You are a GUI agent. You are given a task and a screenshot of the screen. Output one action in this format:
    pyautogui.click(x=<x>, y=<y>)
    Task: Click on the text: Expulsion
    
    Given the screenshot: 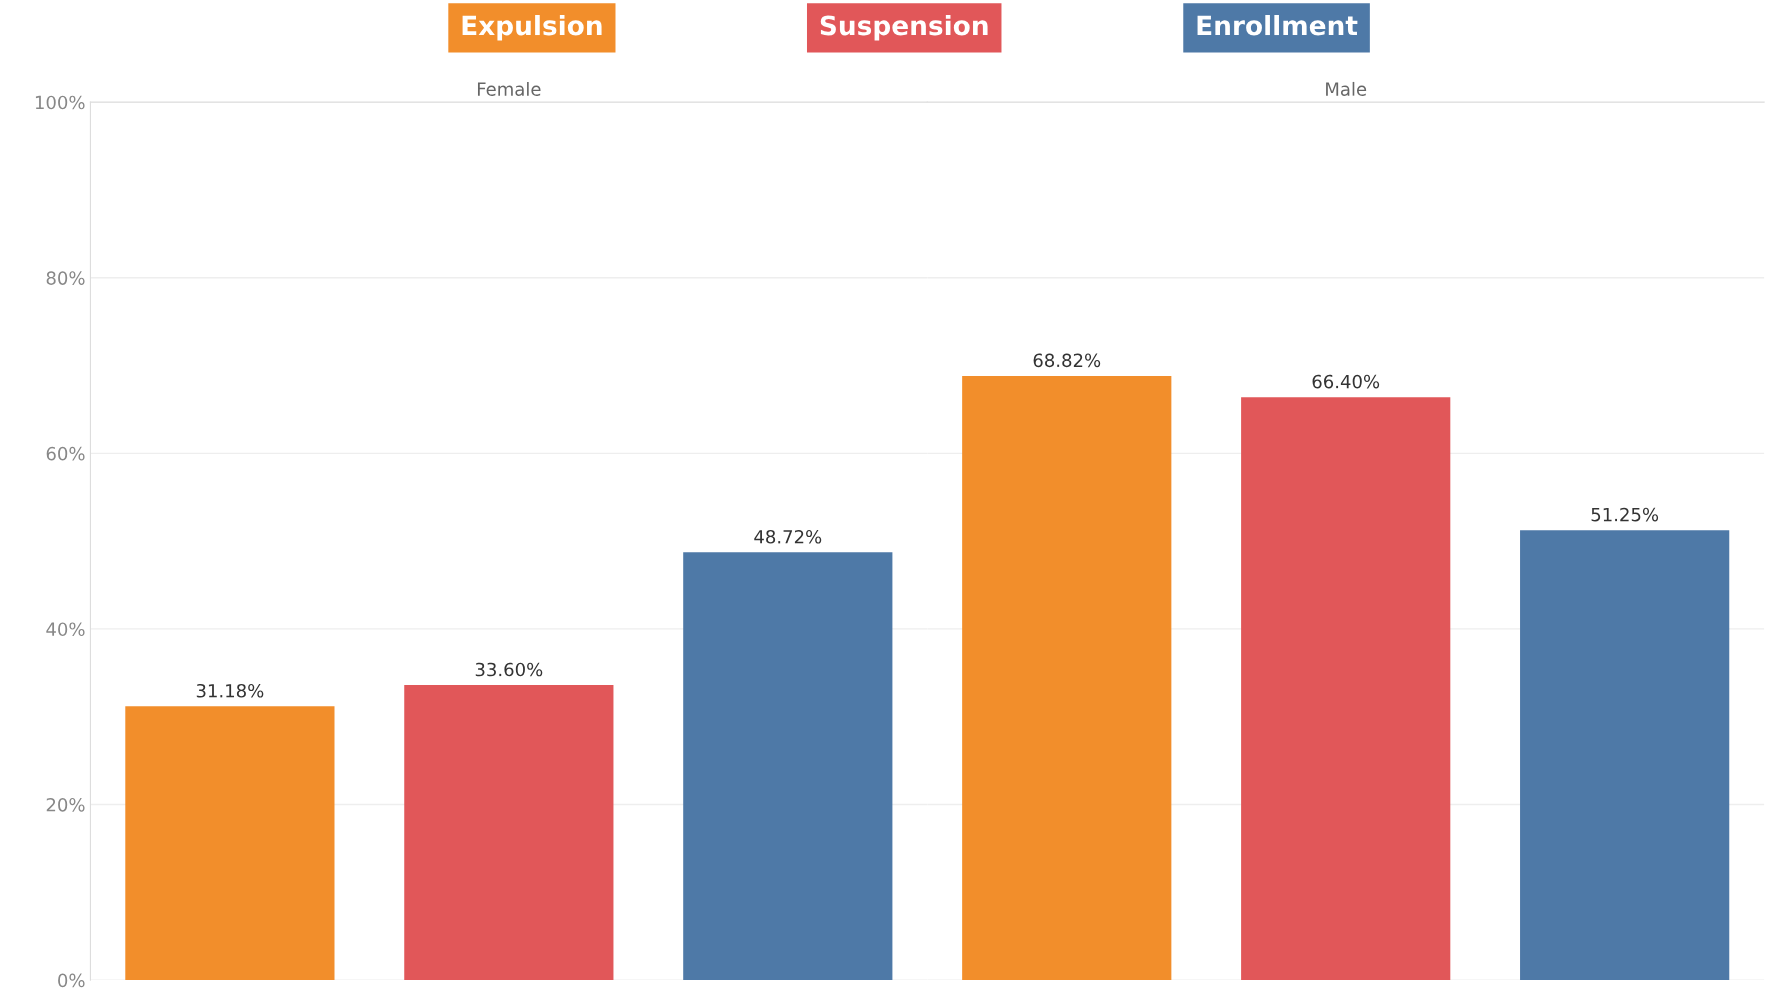 What is the action you would take?
    pyautogui.click(x=532, y=28)
    